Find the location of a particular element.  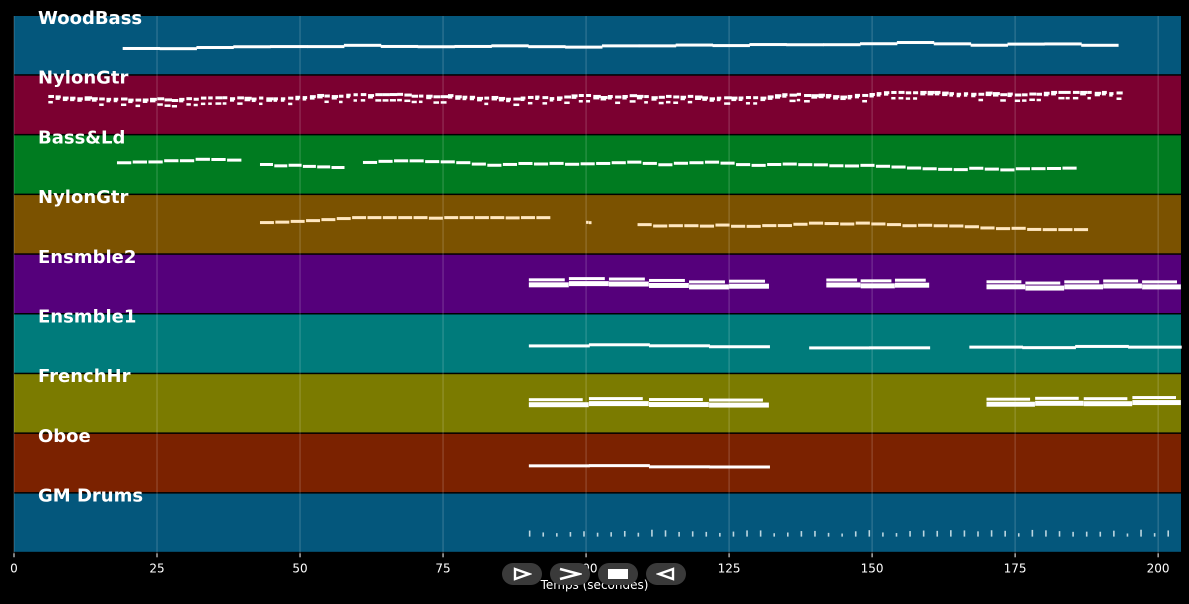

stop-button is located at coordinates (618, 574).